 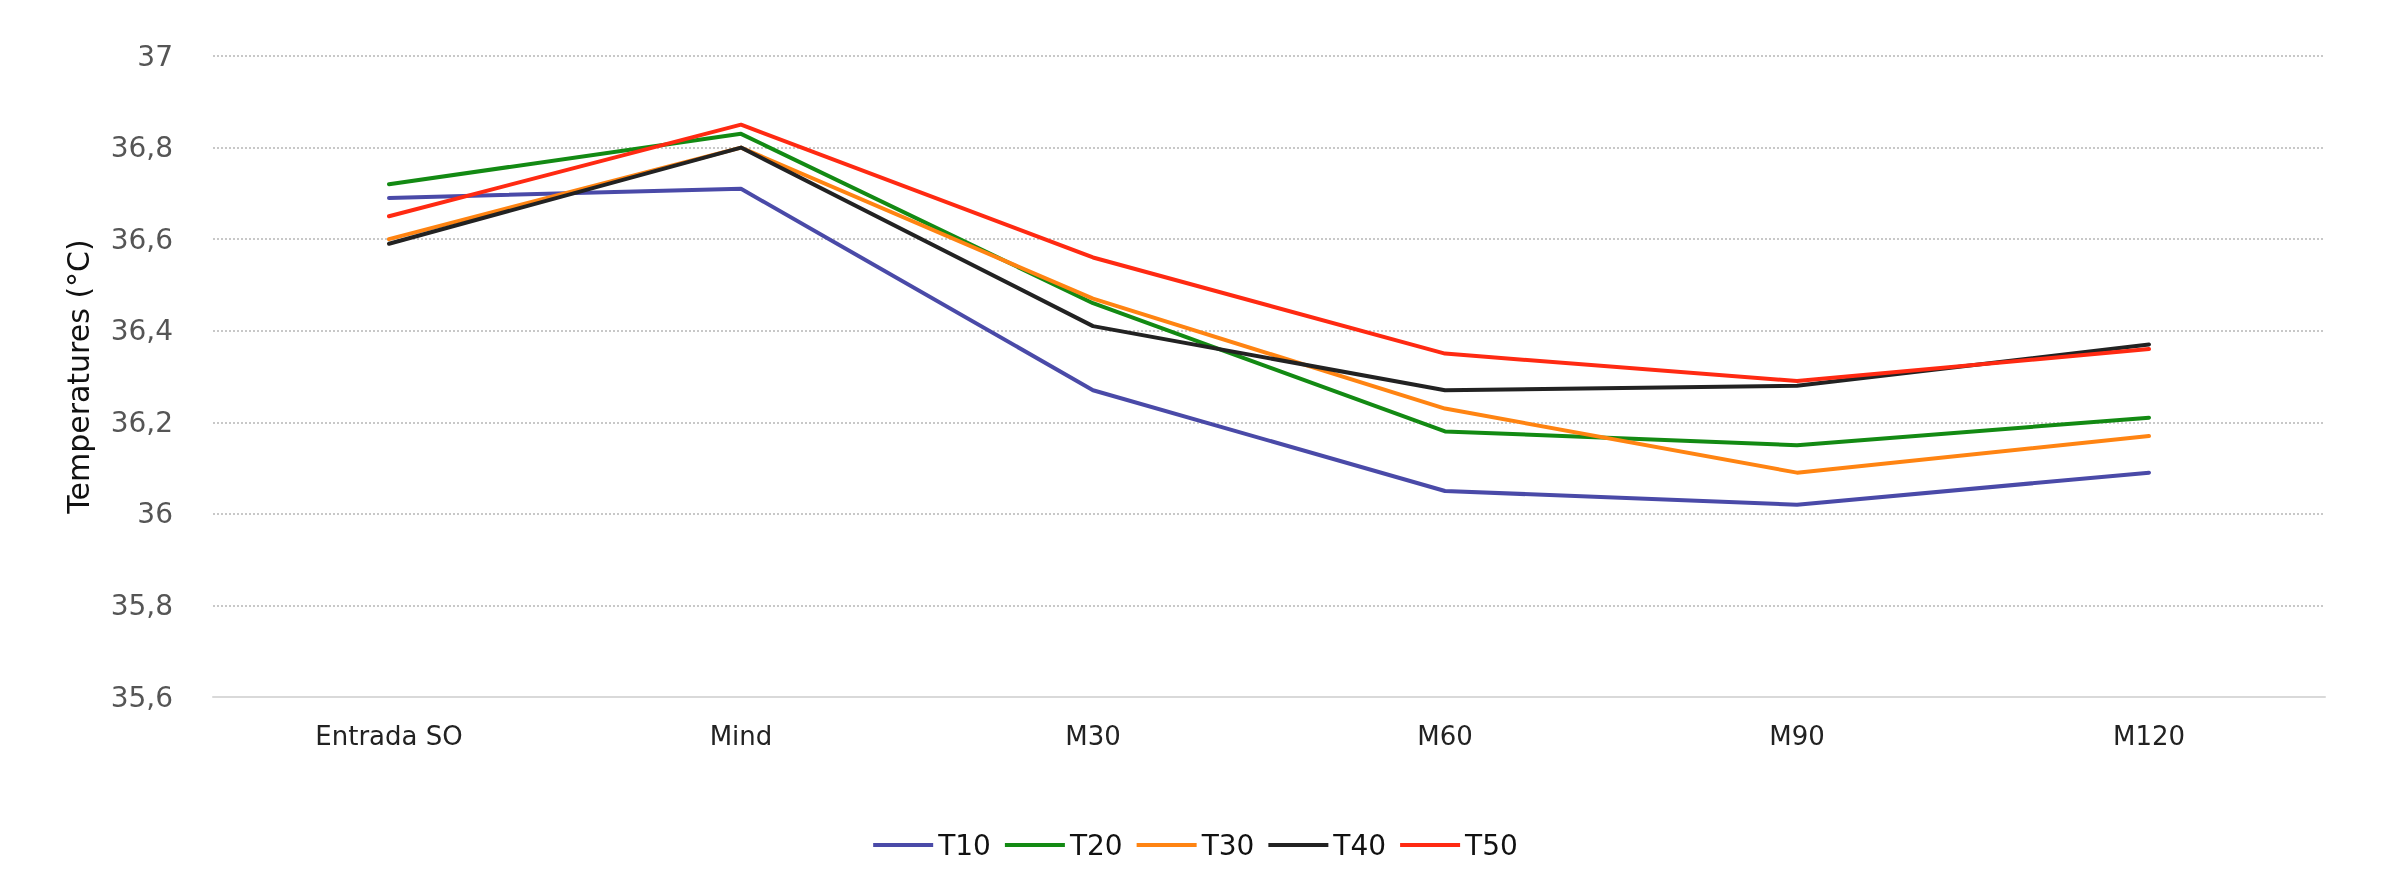 I want to click on legend-label: T20, so click(x=1095, y=845).